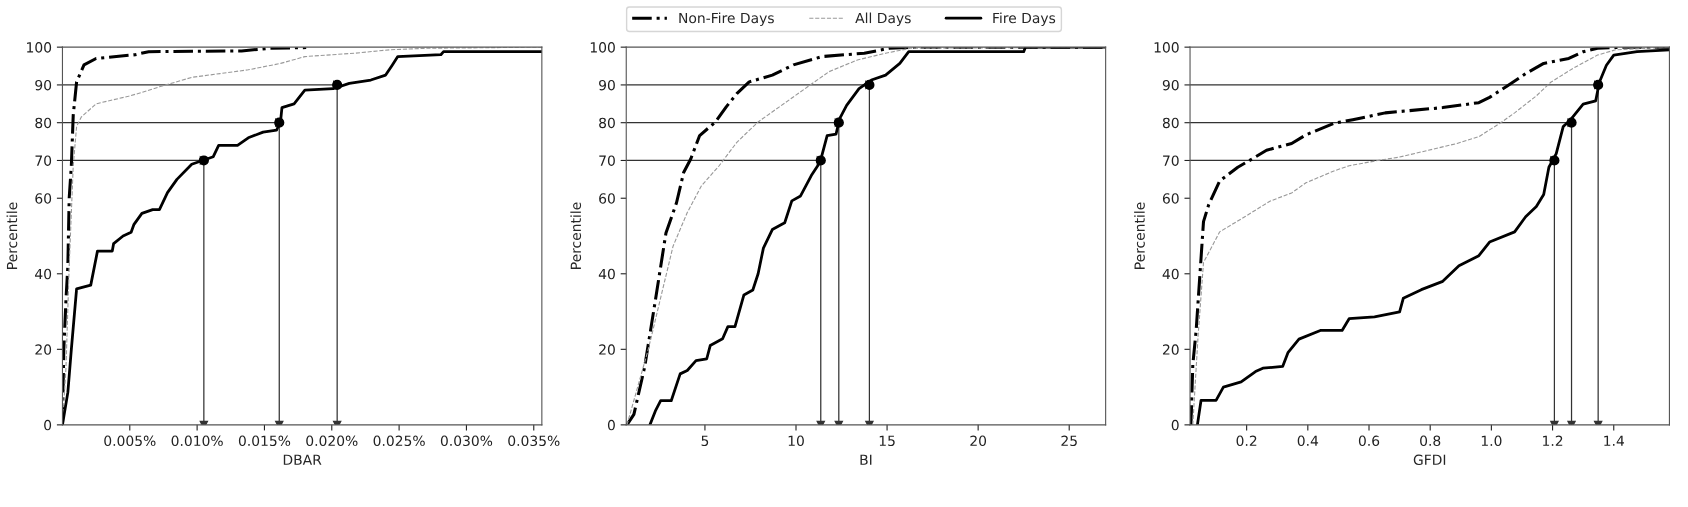  What do you see at coordinates (1491, 441) in the screenshot?
I see `x-tick-label: 1.0` at bounding box center [1491, 441].